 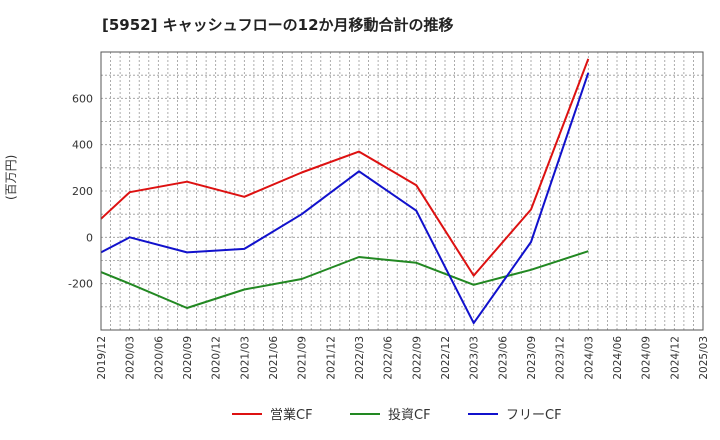 What do you see at coordinates (503, 358) in the screenshot?
I see `x-tick-label: 2023/06` at bounding box center [503, 358].